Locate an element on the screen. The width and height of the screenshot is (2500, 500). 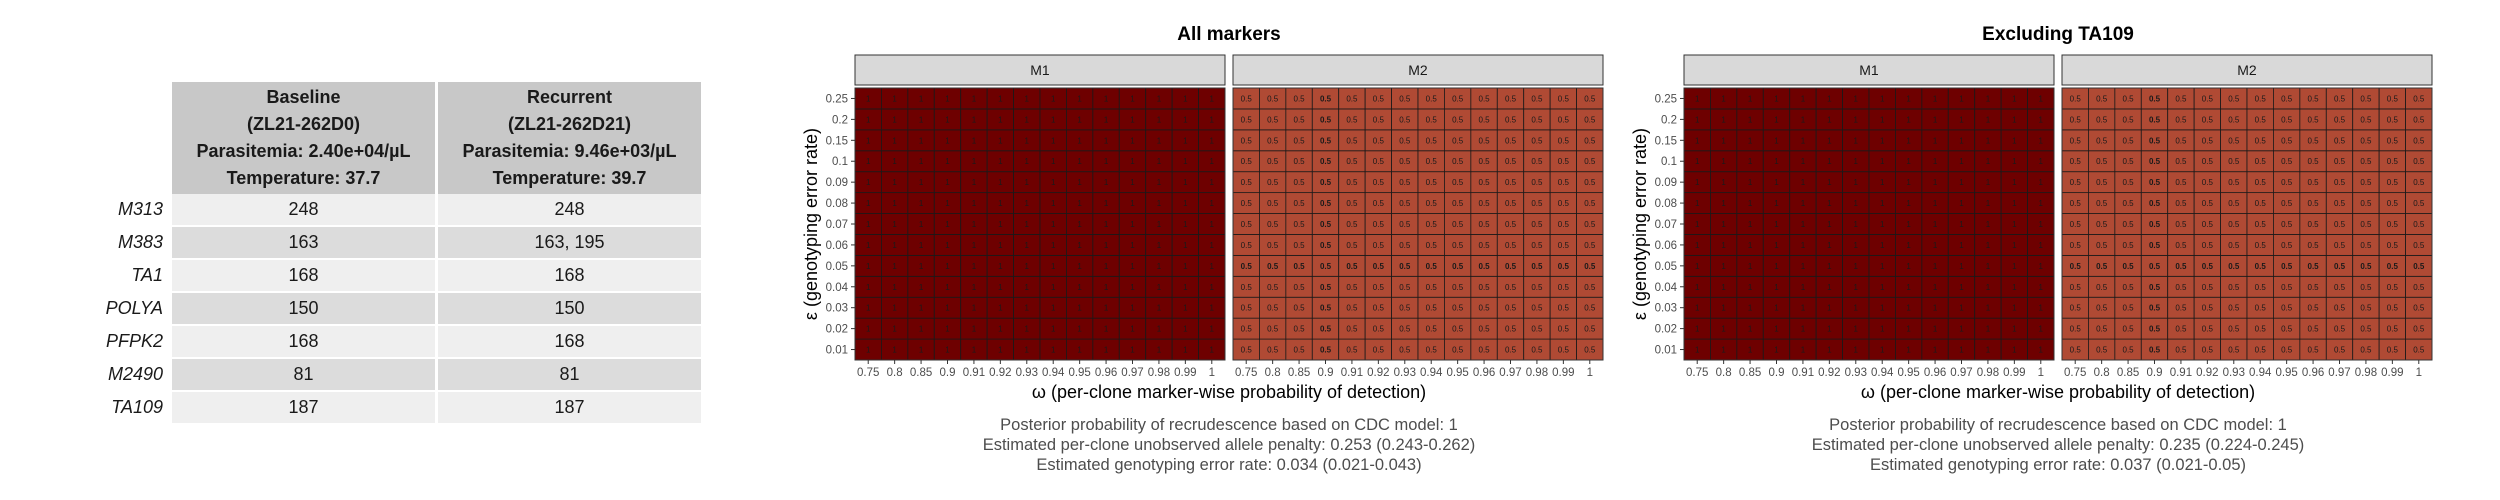
x-tick-label: 0.94 is located at coordinates (1053, 373).